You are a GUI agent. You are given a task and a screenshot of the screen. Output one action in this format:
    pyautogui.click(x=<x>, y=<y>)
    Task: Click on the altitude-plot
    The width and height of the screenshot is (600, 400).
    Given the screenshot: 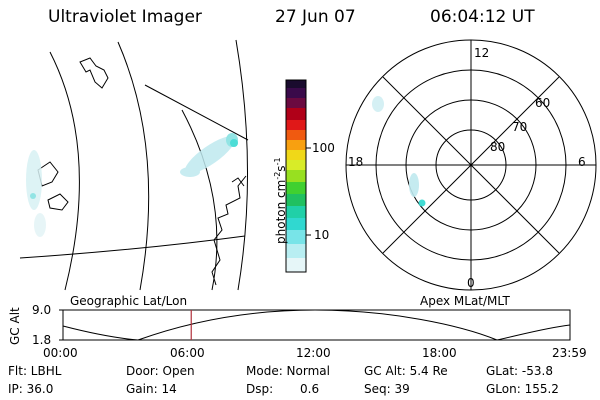 What is the action you would take?
    pyautogui.click(x=315, y=325)
    